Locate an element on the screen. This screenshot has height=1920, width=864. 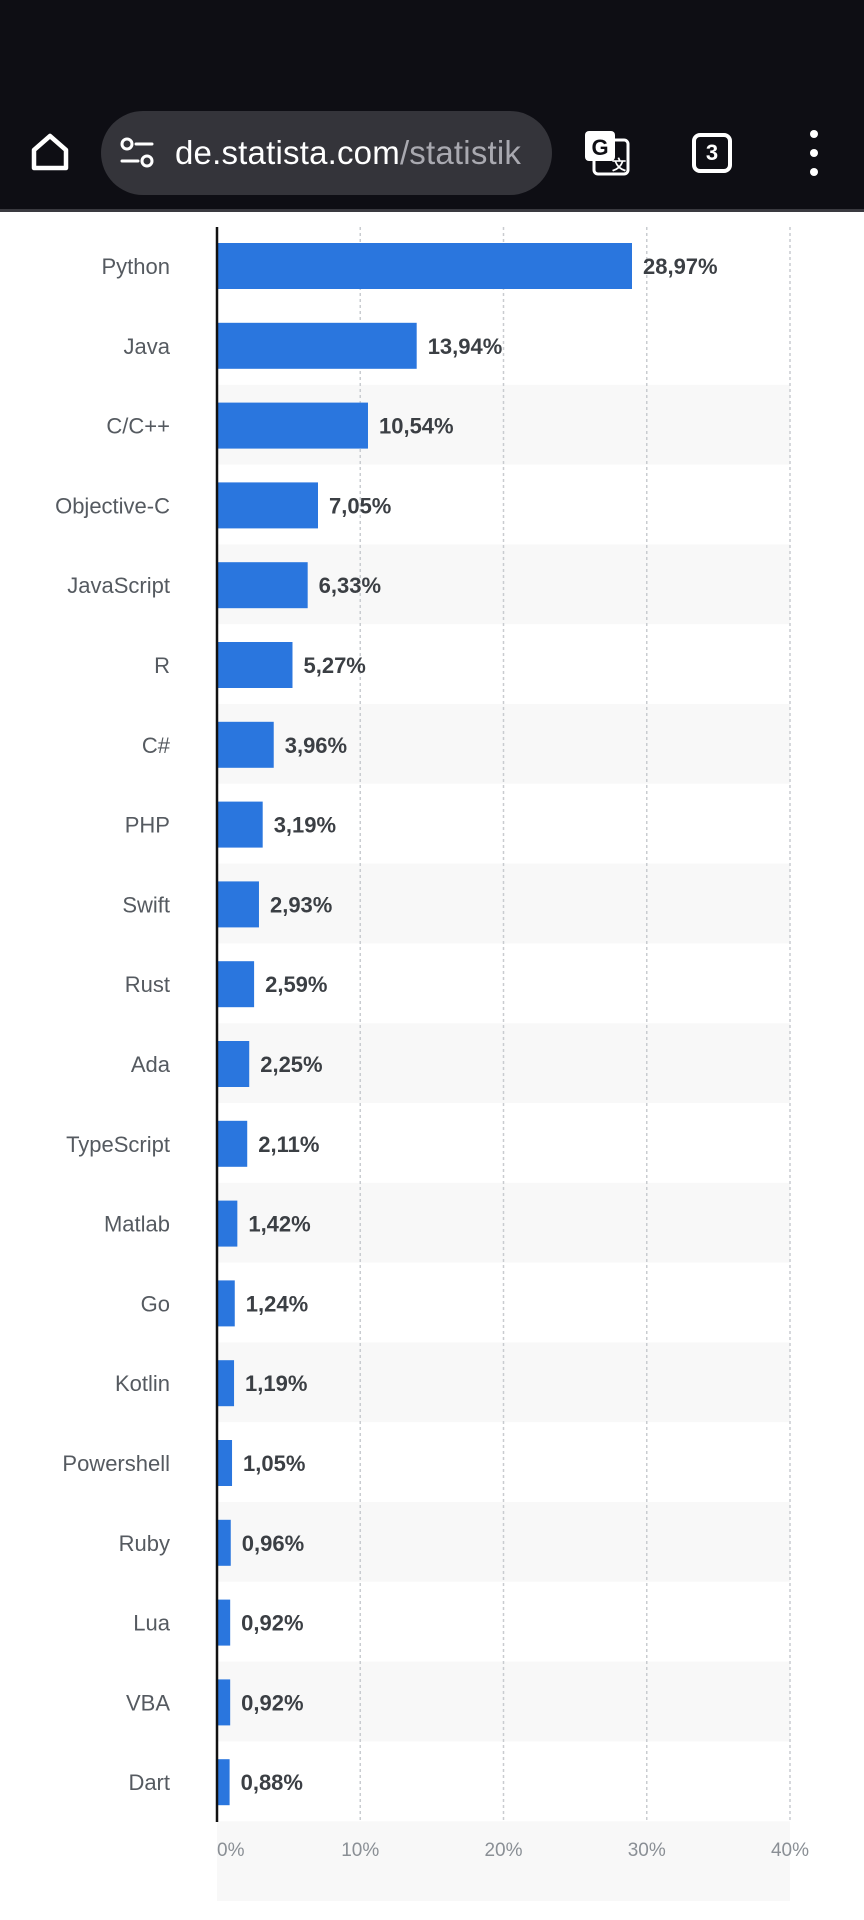
x-tick-label: 30% is located at coordinates (647, 1850).